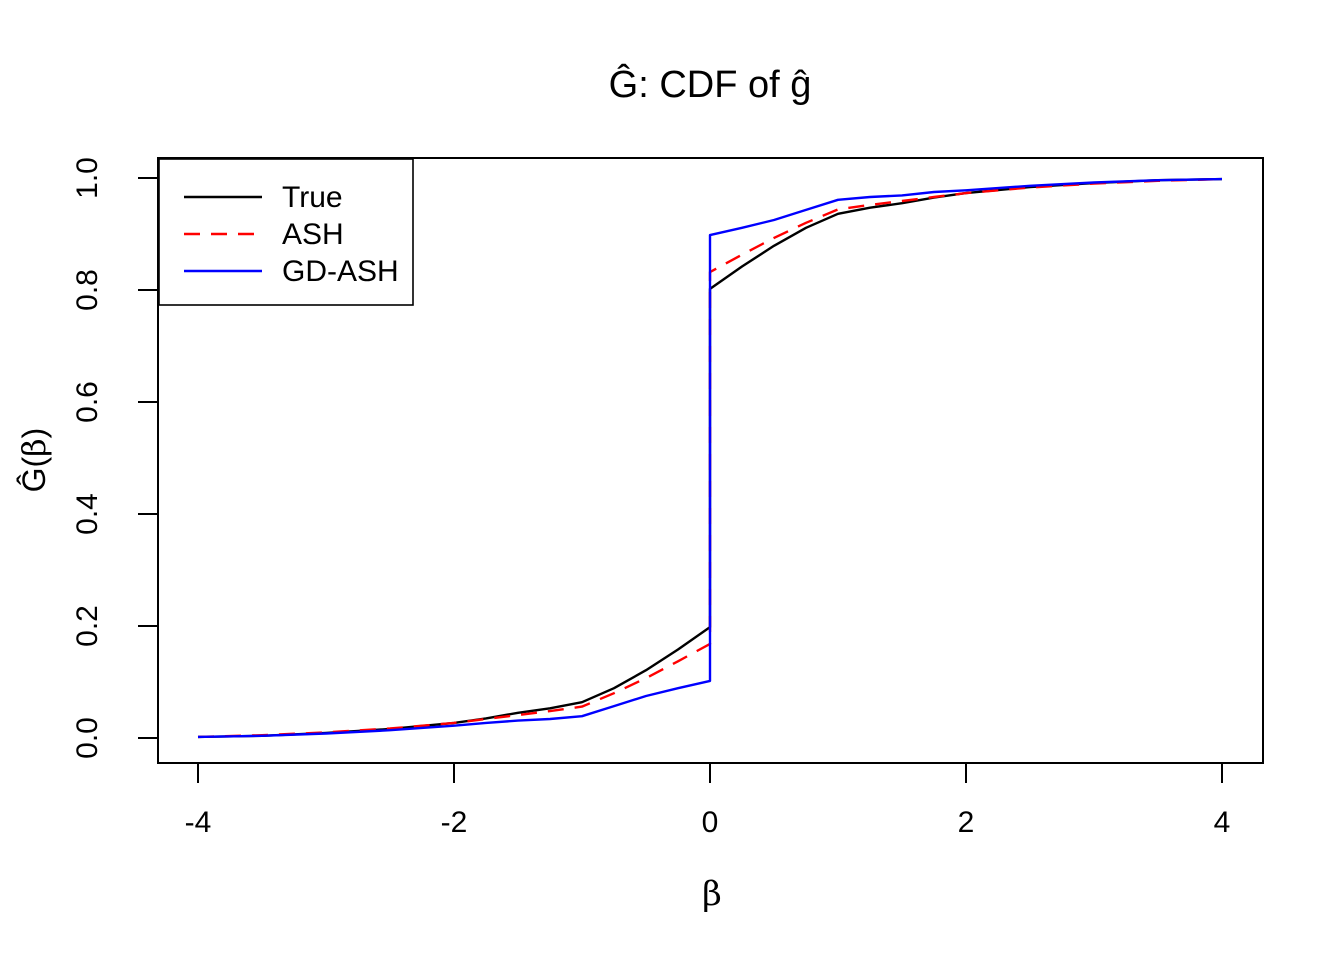  Describe the element at coordinates (34, 433) in the screenshot. I see `y-axis-label-suffix: )` at that location.